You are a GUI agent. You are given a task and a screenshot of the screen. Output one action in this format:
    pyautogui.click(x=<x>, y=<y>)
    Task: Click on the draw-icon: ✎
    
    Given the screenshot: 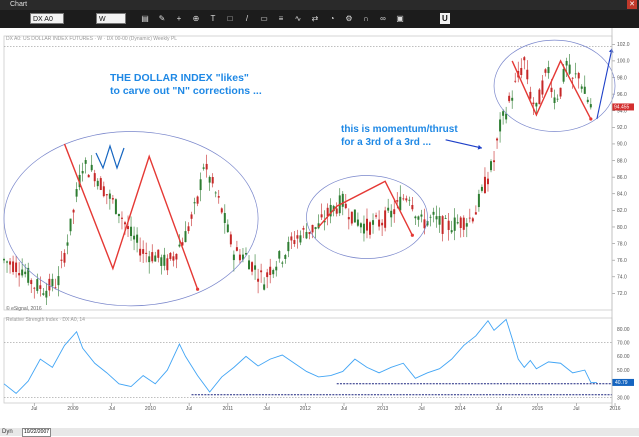 What is the action you would take?
    pyautogui.click(x=162, y=18)
    